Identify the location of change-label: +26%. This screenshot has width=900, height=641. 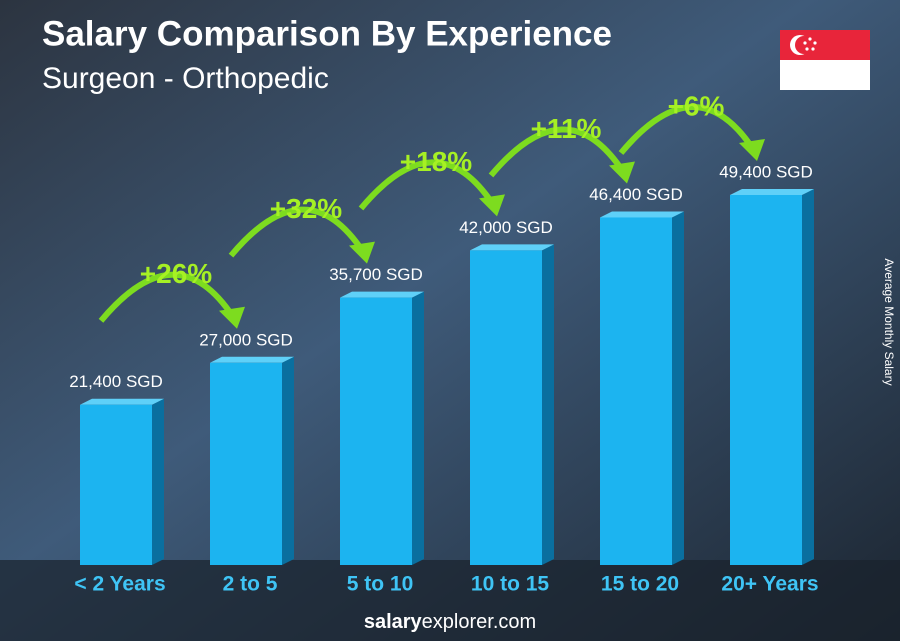
(176, 273).